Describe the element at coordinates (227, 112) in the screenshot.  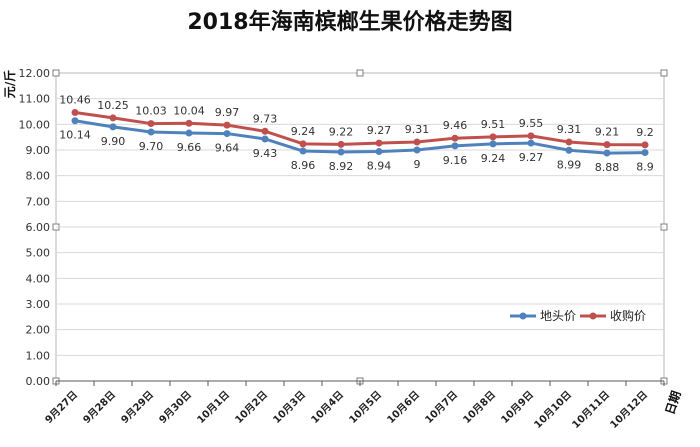
I see `data-label-收购价: 9.97` at that location.